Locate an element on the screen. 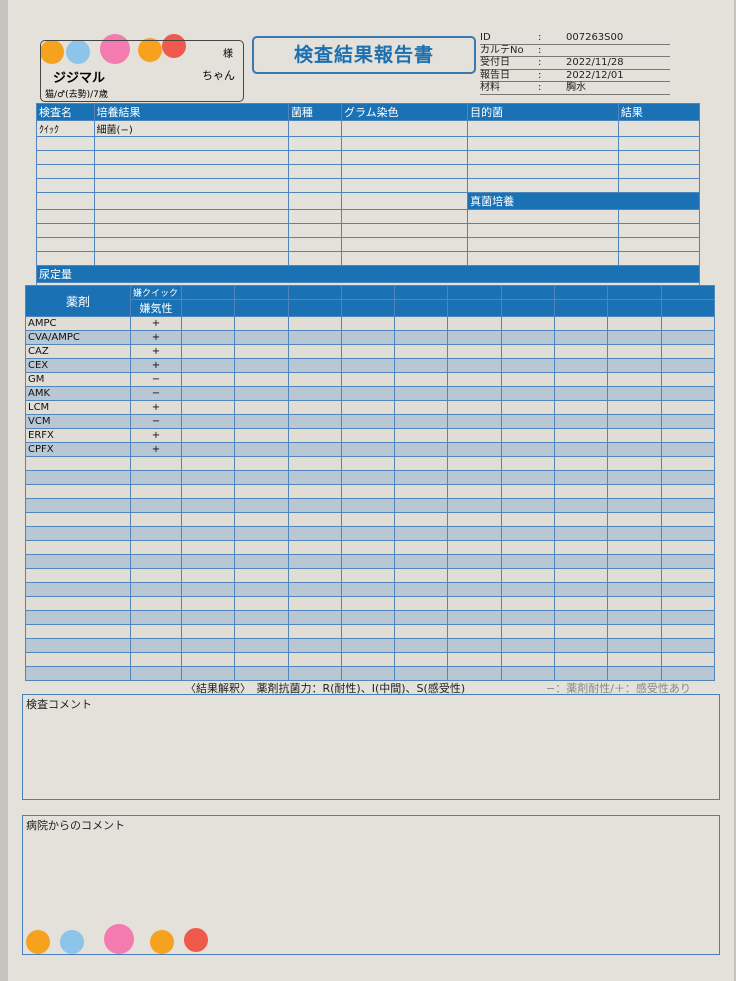 The width and height of the screenshot is (736, 981). culture-header-cell: 培養結果 is located at coordinates (191, 112).